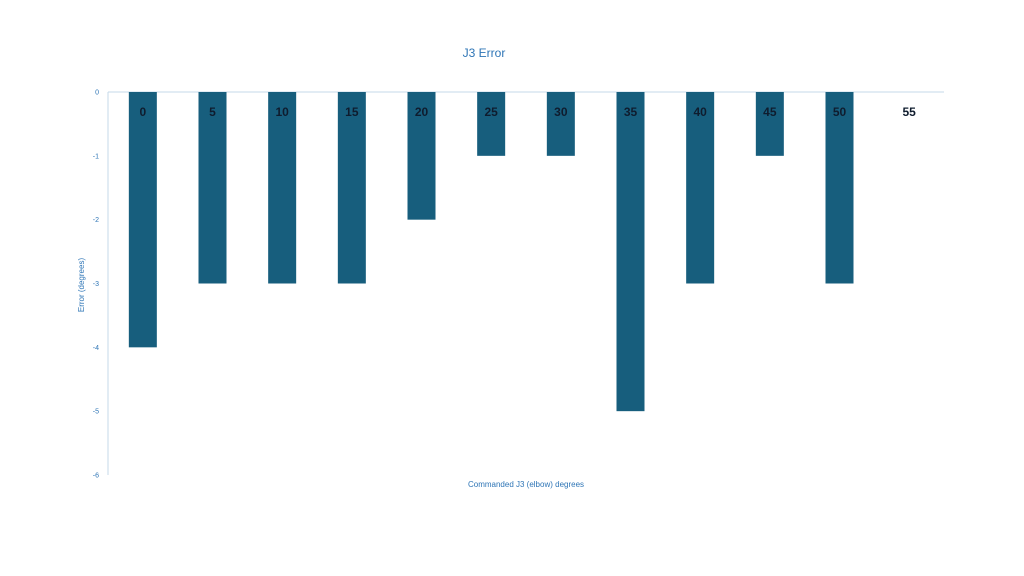  What do you see at coordinates (700, 112) in the screenshot?
I see `category-label: 40` at bounding box center [700, 112].